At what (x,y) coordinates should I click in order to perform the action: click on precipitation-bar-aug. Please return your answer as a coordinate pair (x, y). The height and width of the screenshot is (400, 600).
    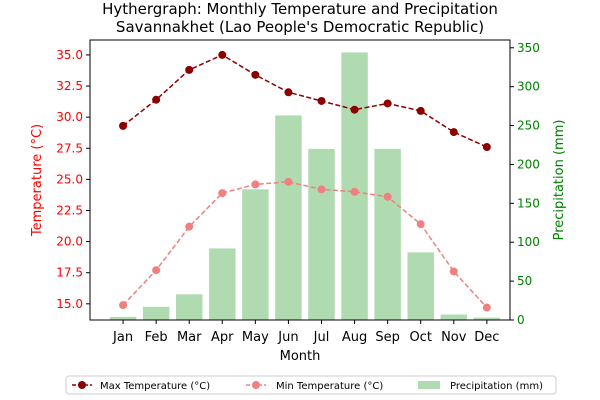
    Looking at the image, I should click on (354, 186).